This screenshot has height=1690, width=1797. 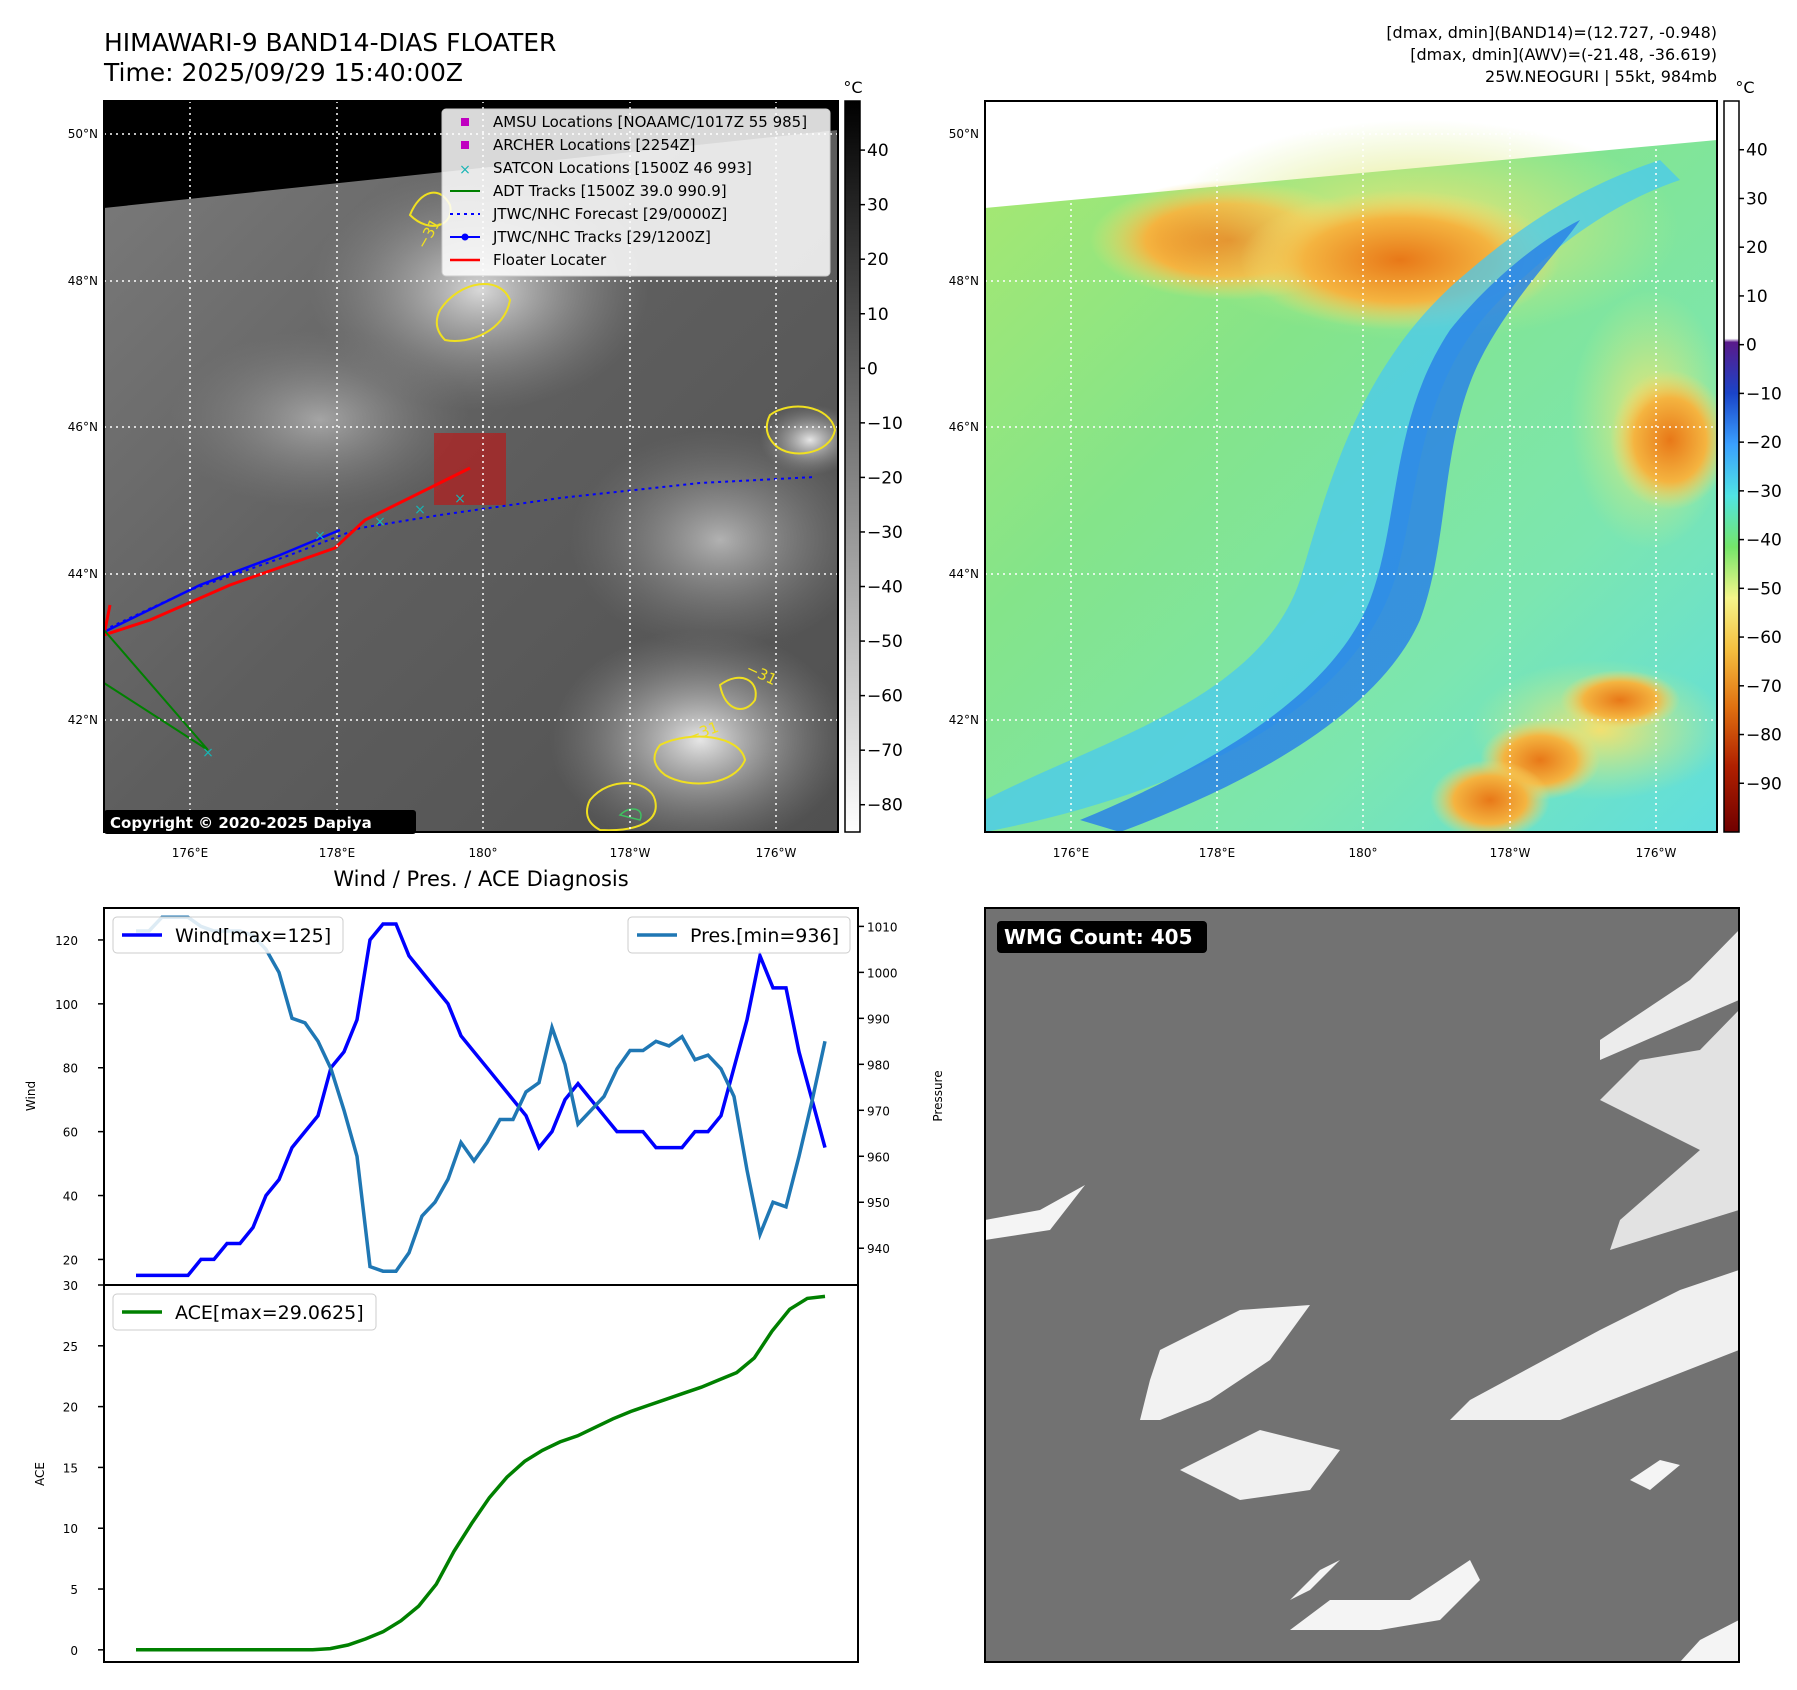 What do you see at coordinates (66, 941) in the screenshot?
I see `wind-tick-label: 120` at bounding box center [66, 941].